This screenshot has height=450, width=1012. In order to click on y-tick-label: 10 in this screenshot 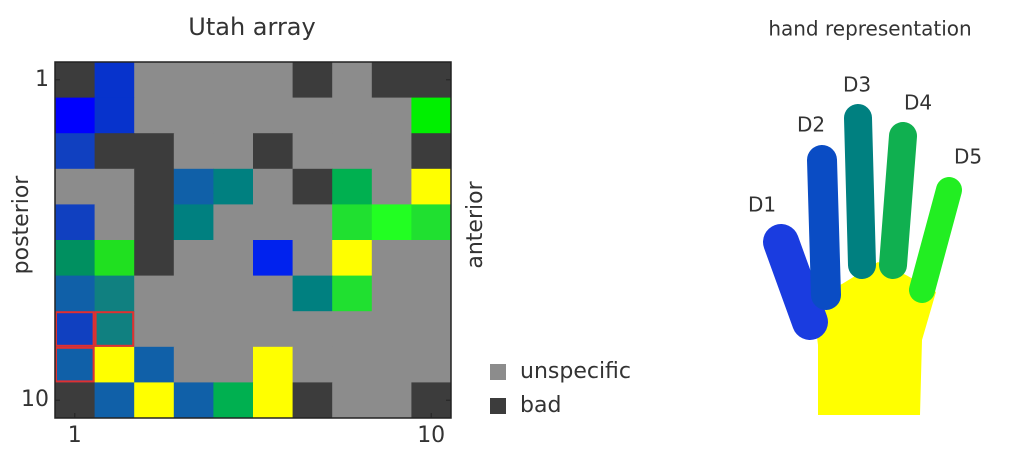, I will do `click(35, 399)`.